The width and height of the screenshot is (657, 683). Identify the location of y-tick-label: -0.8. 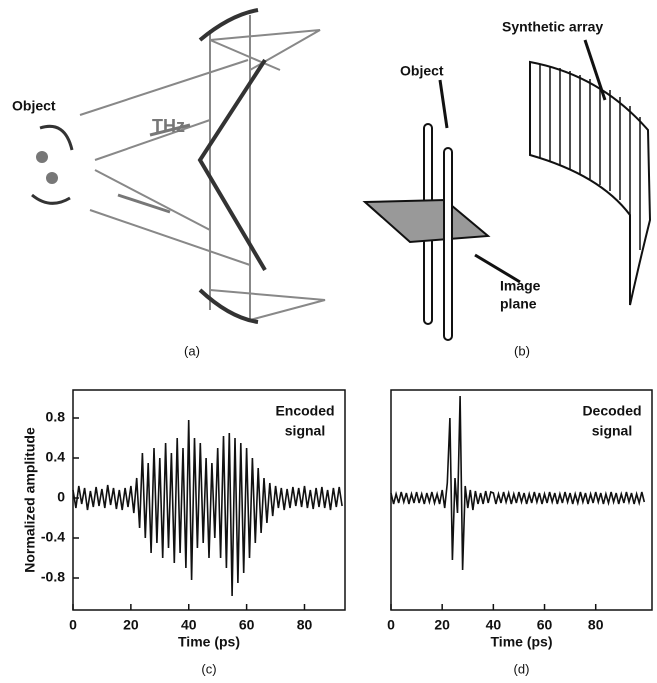
(53, 577).